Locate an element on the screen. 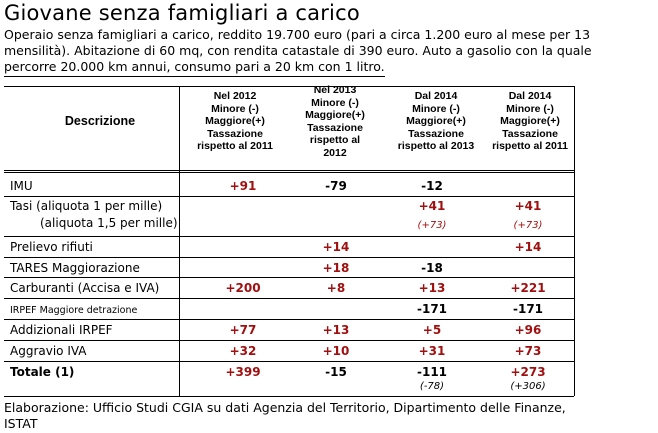 The height and width of the screenshot is (433, 658). value-2014-vs-2013: +41 is located at coordinates (432, 206).